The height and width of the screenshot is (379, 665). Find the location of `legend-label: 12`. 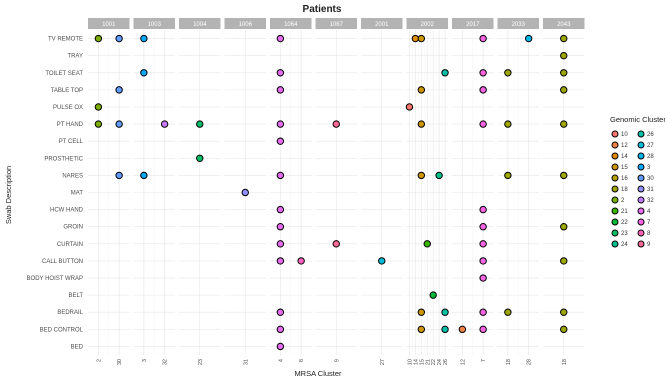

legend-label: 12 is located at coordinates (624, 146).